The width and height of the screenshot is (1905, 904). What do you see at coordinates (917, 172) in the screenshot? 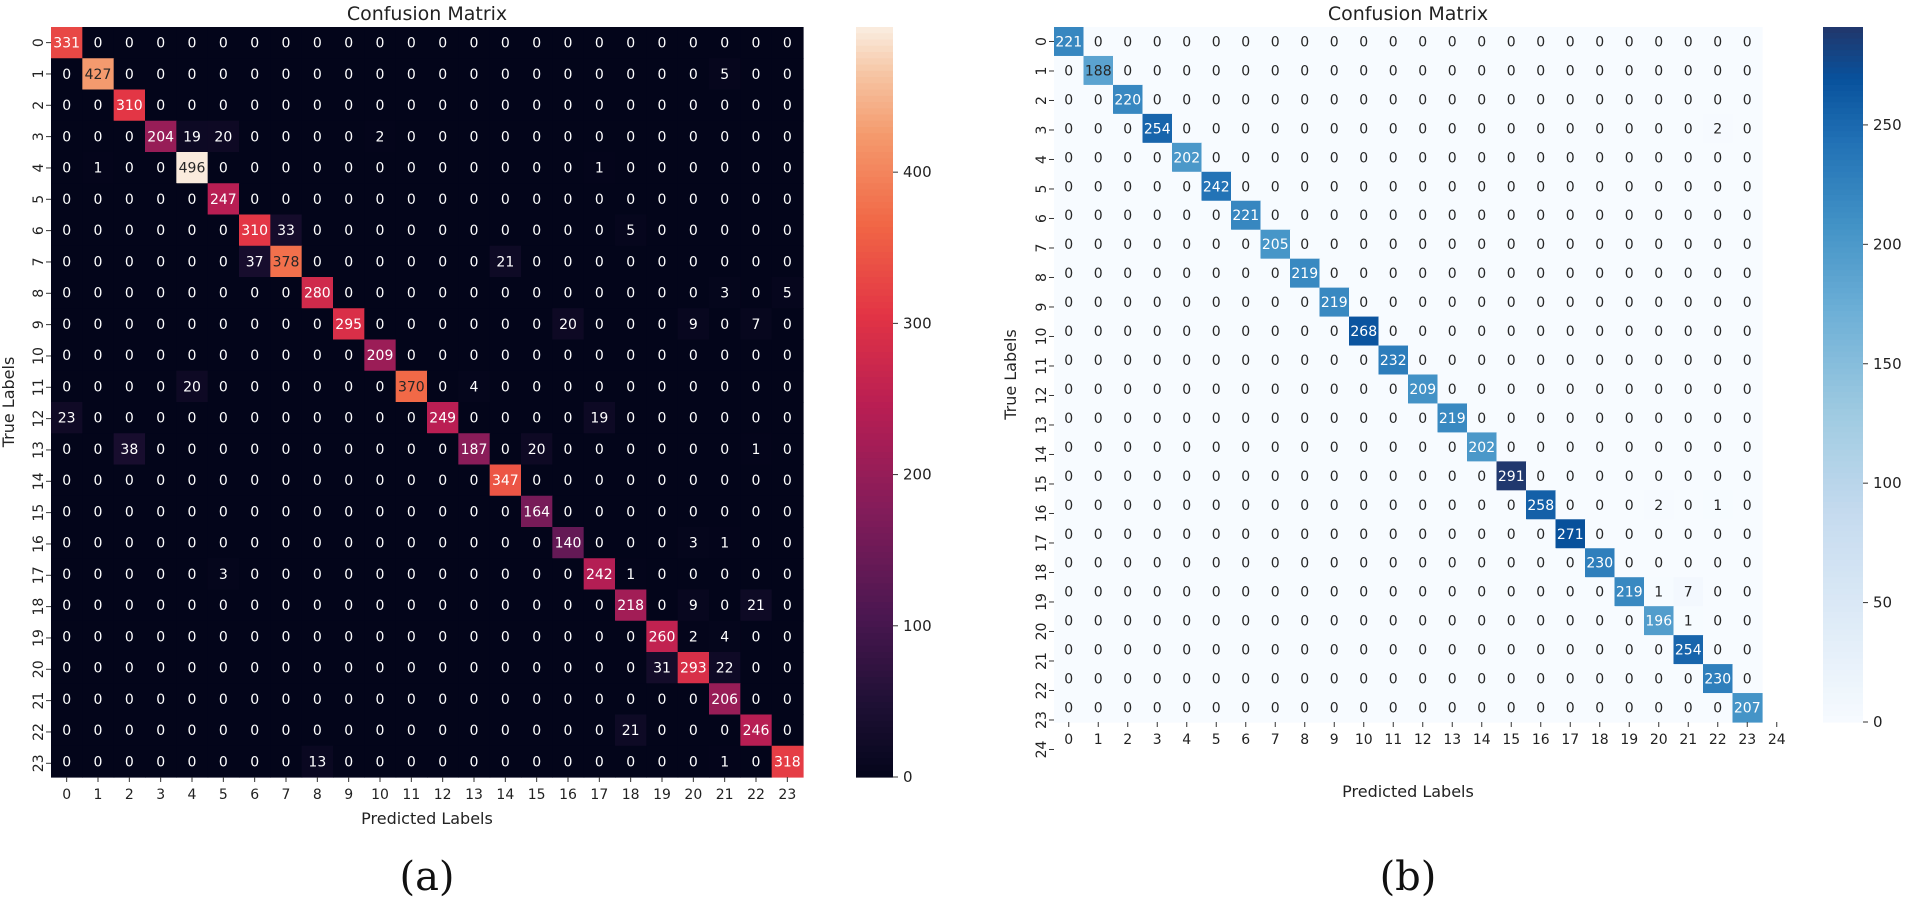
I see `colorbar-tick-label: 400` at bounding box center [917, 172].